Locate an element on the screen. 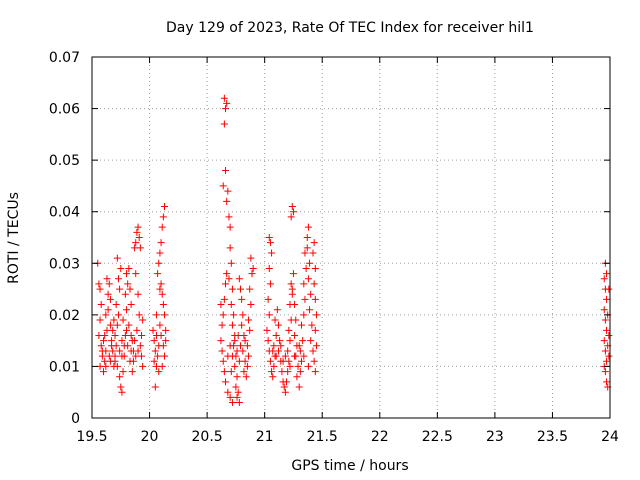  y-tick-label: 0 is located at coordinates (75, 419).